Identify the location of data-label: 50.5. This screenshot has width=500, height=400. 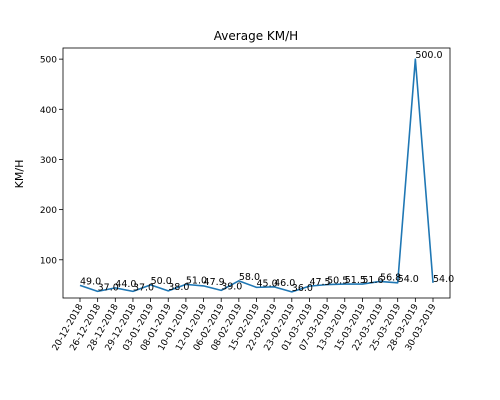
(337, 281).